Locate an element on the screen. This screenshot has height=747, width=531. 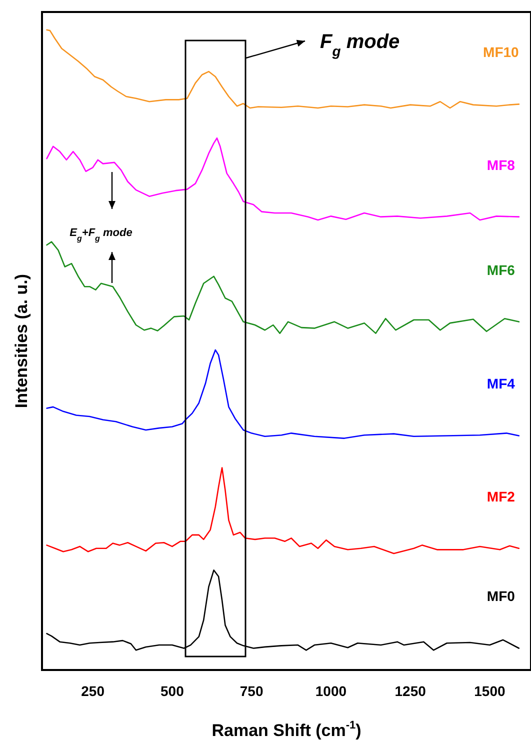
text: MF0 is located at coordinates (501, 596).